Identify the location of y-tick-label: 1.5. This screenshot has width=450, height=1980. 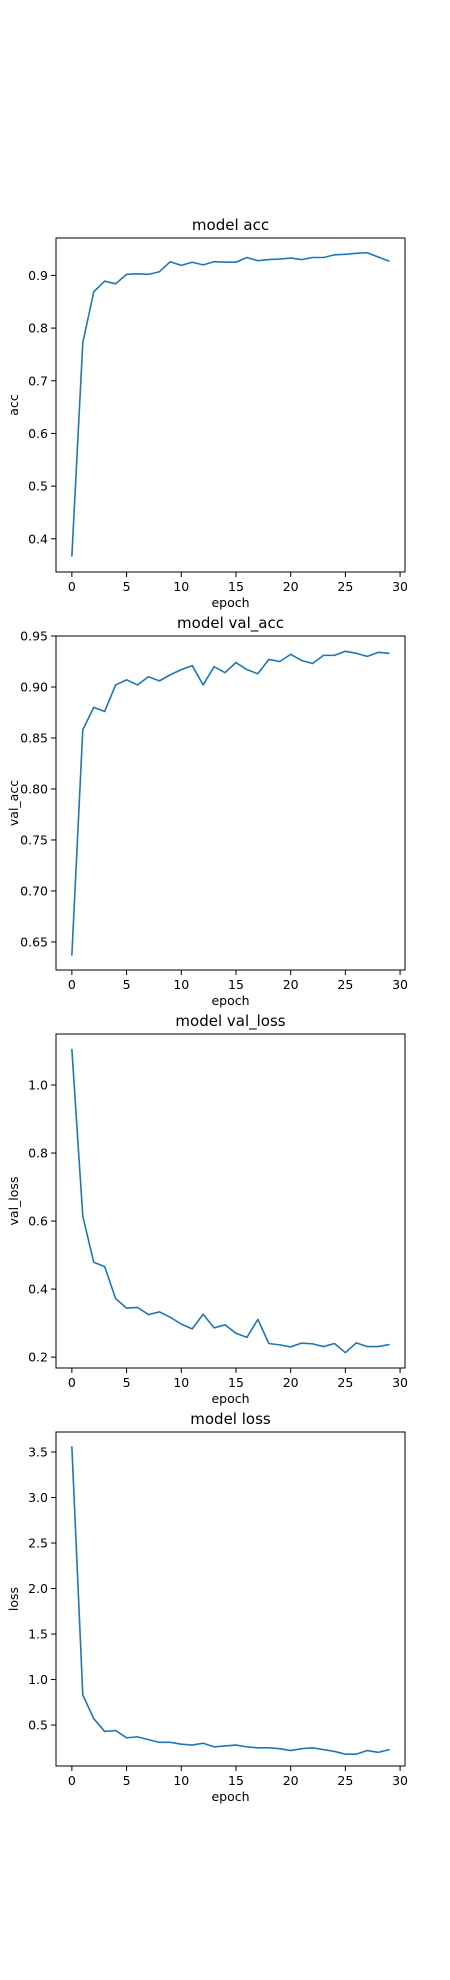
(38, 1634).